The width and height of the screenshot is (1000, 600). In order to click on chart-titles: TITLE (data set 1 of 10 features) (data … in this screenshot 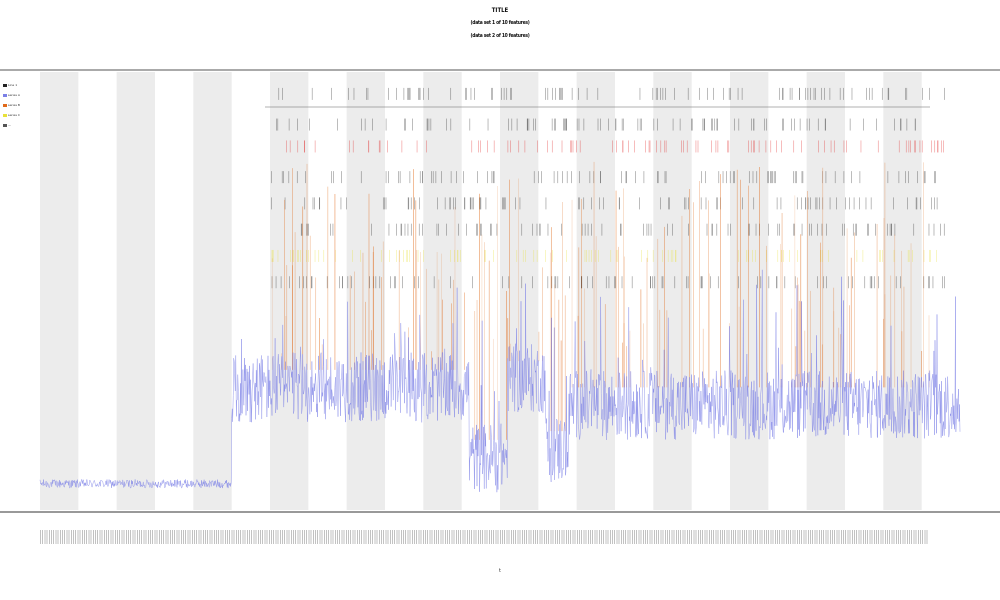, I will do `click(500, 23)`.